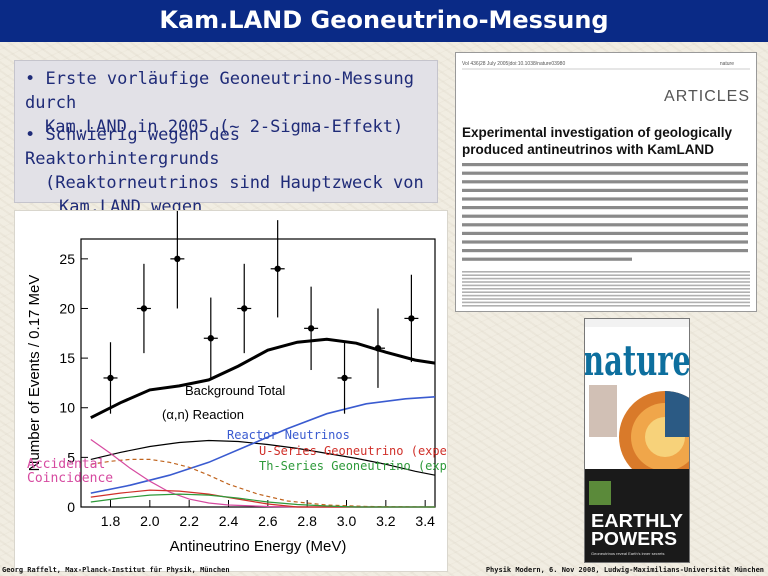 The height and width of the screenshot is (576, 768). Describe the element at coordinates (353, 451) in the screenshot. I see `chart-annotation: U-Series Geoneutrino (expected)` at that location.